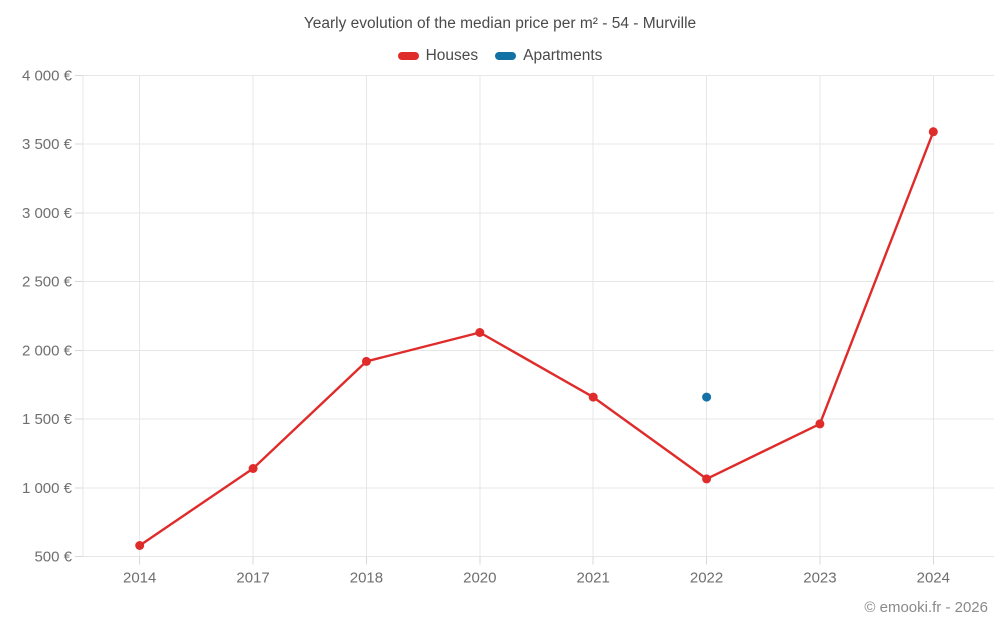 The width and height of the screenshot is (1000, 625). What do you see at coordinates (47, 144) in the screenshot?
I see `y-tick-label: 3 500 €` at bounding box center [47, 144].